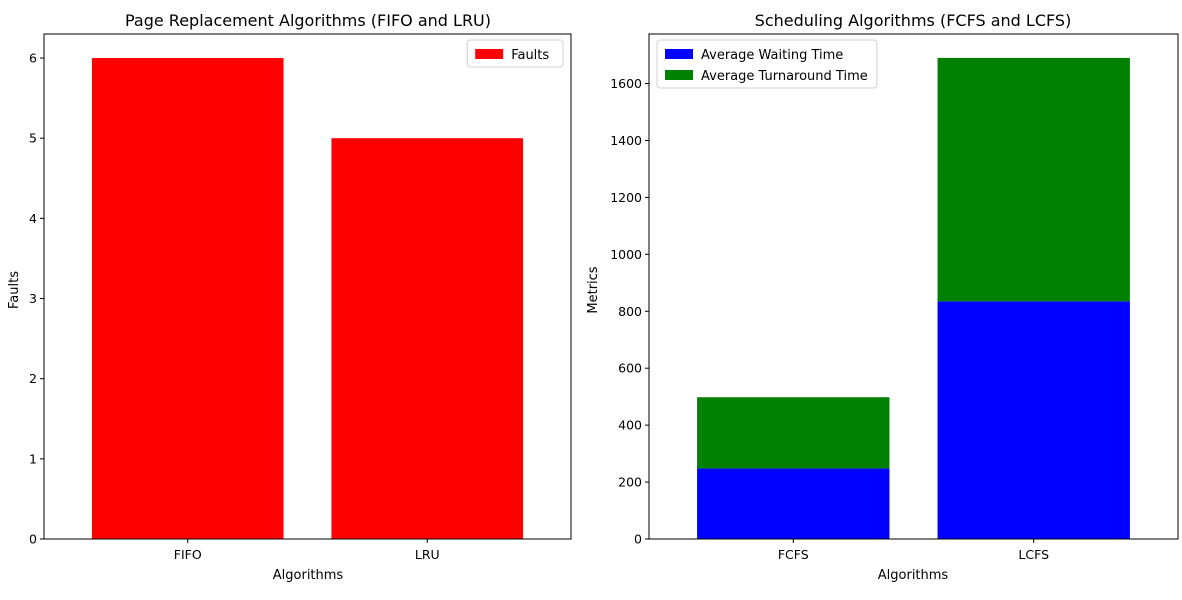 The width and height of the screenshot is (1182, 600). I want to click on legend: Faults, so click(515, 53).